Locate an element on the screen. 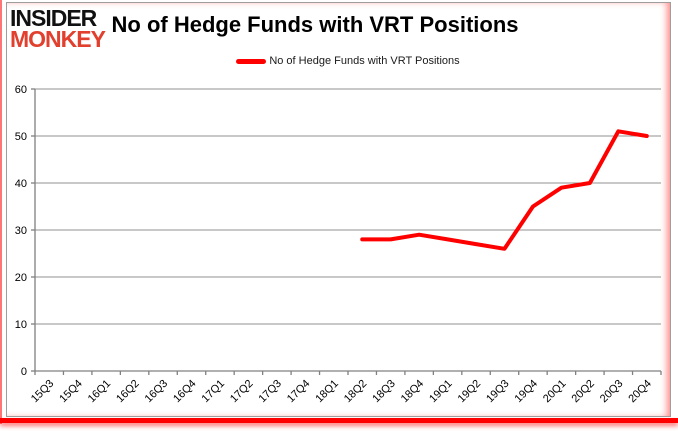 This screenshot has width=678, height=431. red-accent-left-edge is located at coordinates (1, 212).